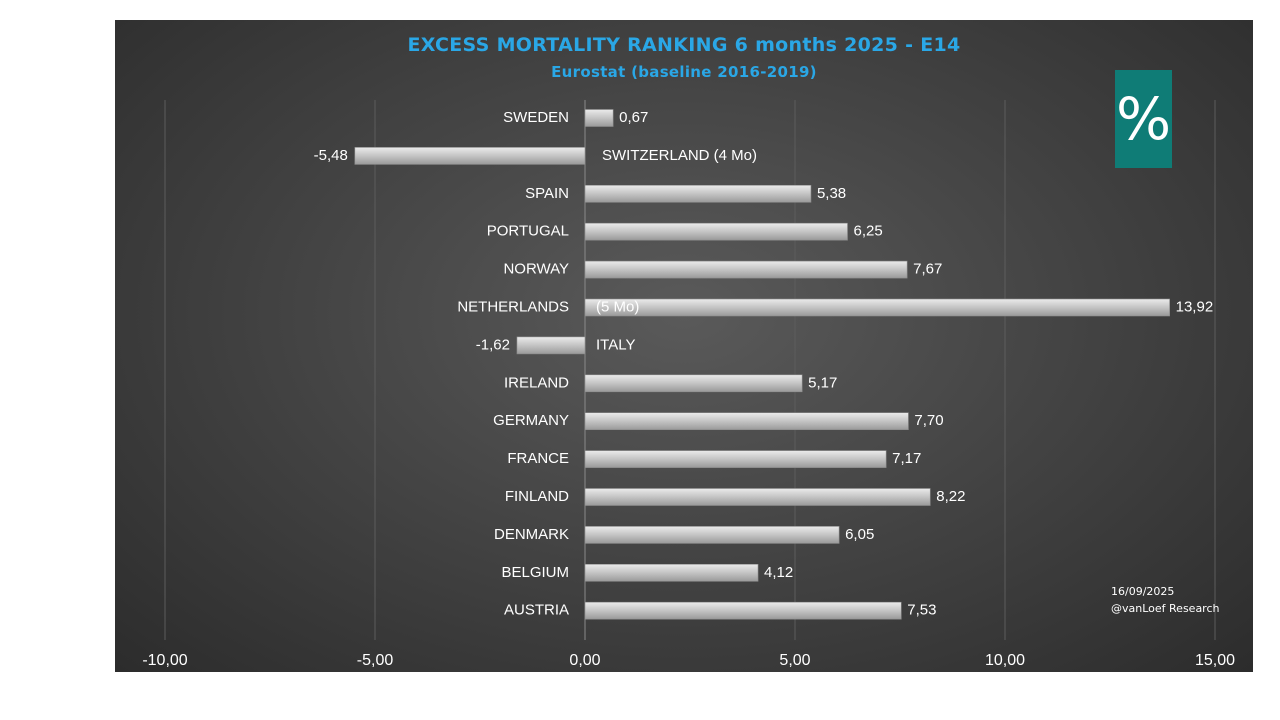  What do you see at coordinates (1195, 306) in the screenshot?
I see `data-label: 13,92` at bounding box center [1195, 306].